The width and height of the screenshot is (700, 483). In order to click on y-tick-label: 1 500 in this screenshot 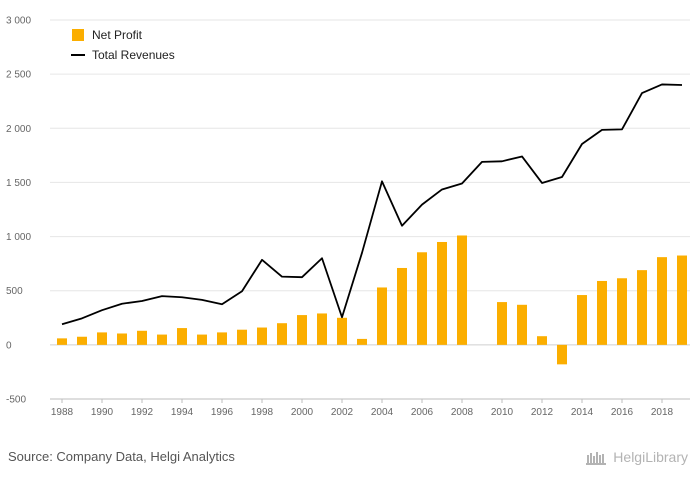, I will do `click(18, 183)`.